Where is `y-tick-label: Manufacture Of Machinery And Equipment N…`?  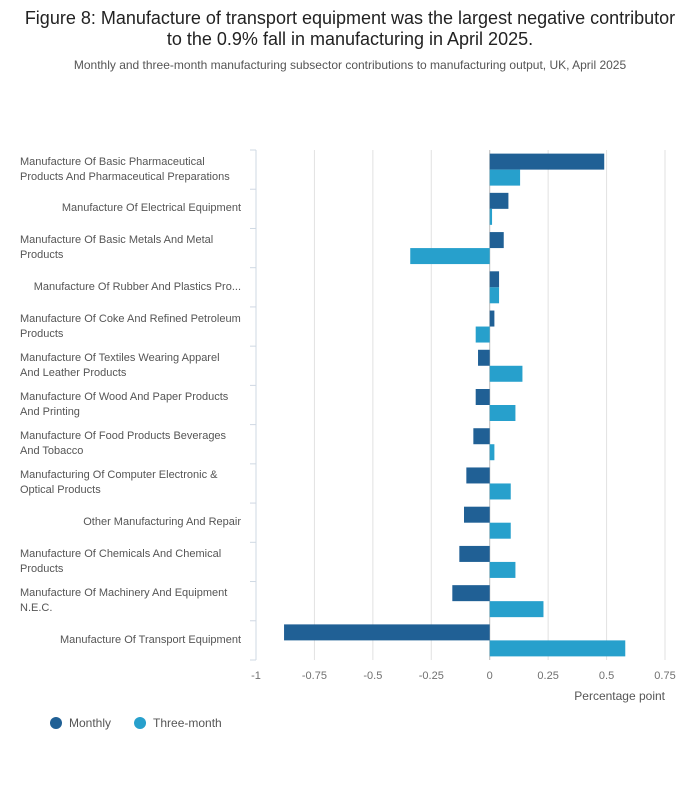 y-tick-label: Manufacture Of Machinery And Equipment N… is located at coordinates (130, 601).